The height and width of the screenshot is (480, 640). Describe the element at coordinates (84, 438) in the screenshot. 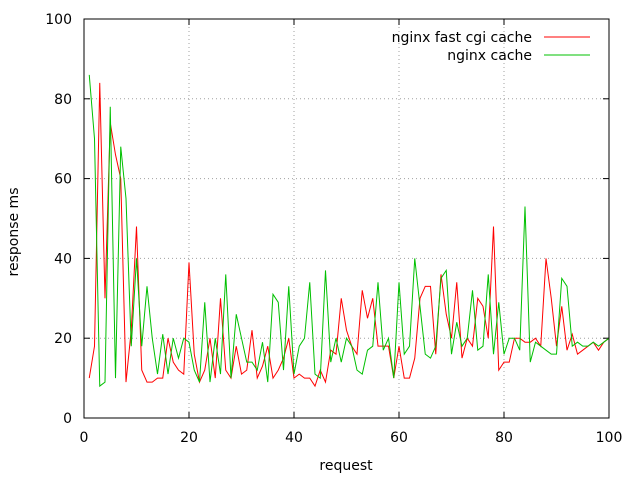

I see `x-tick-label: 0` at that location.